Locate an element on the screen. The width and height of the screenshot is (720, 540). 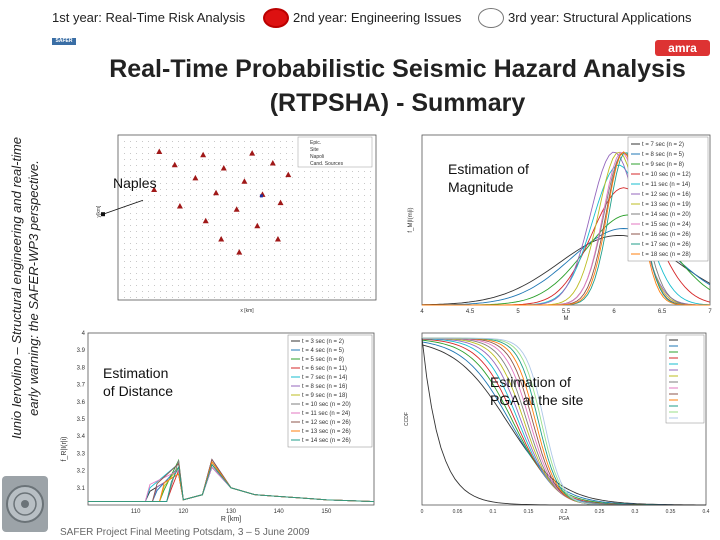
y-tick-label: 3.3 is located at coordinates (81, 454).